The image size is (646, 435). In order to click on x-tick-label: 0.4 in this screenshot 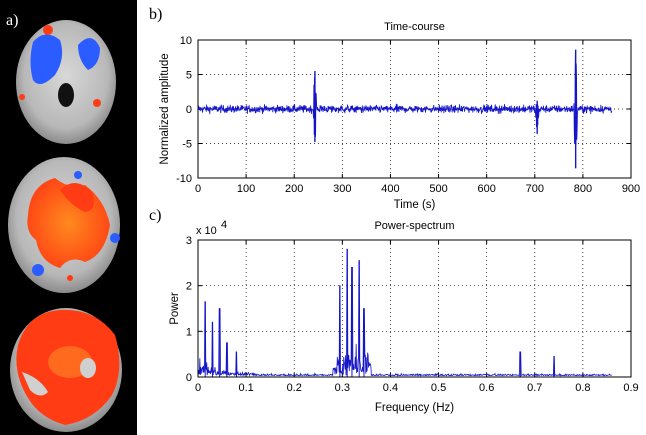, I will do `click(390, 388)`.